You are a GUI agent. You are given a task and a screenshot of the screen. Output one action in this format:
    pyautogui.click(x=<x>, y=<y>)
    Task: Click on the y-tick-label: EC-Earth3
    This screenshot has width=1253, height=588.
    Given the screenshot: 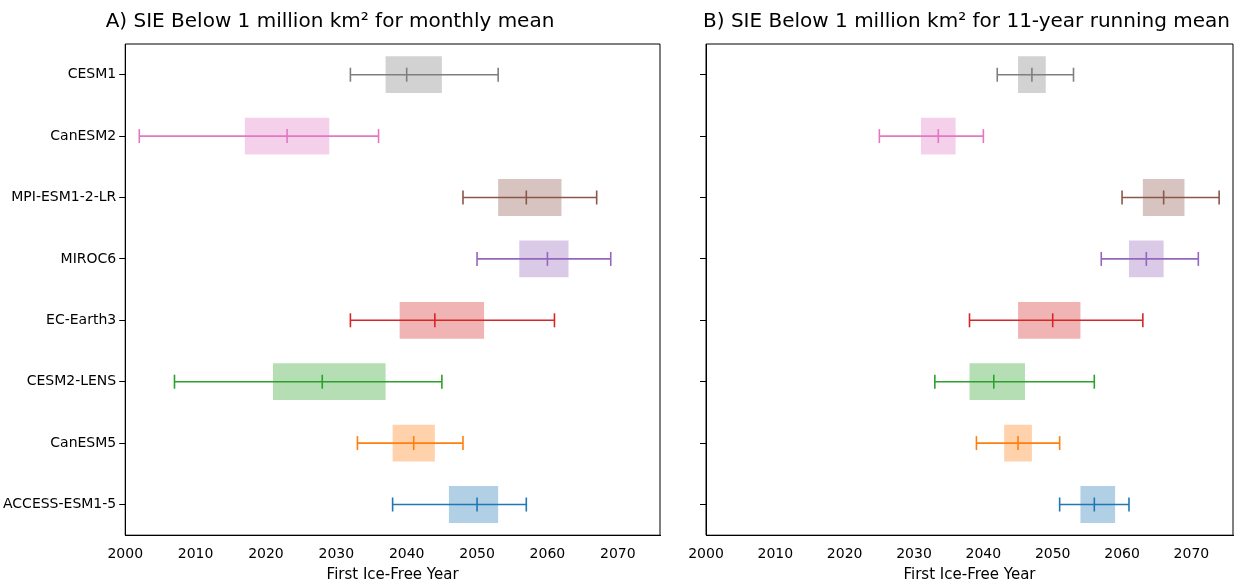 What is the action you would take?
    pyautogui.click(x=81, y=318)
    